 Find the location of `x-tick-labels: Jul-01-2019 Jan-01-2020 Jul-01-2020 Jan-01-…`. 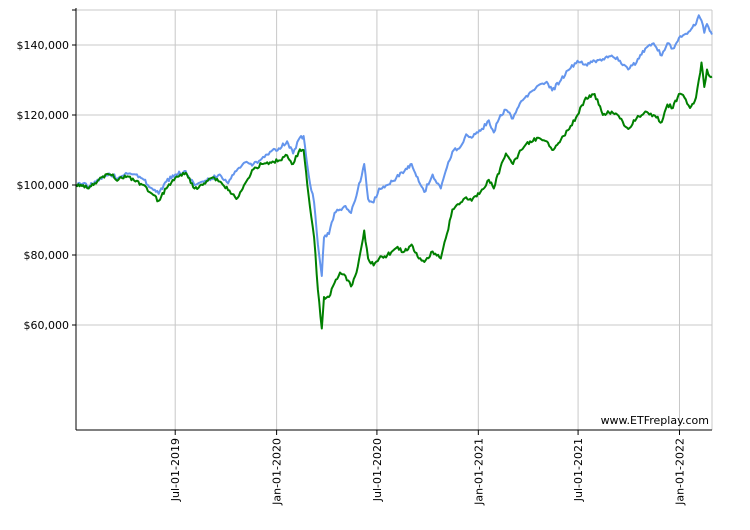

x-tick-labels: Jul-01-2019 Jan-01-2020 Jul-01-2020 Jan-01-… is located at coordinates (427, 472).